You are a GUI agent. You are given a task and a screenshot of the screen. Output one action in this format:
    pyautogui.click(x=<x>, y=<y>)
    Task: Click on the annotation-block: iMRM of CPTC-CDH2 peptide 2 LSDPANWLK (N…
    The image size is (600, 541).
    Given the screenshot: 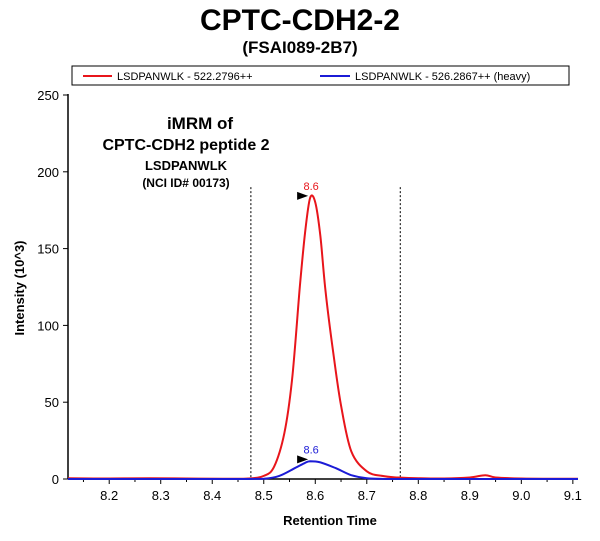 What is the action you would take?
    pyautogui.click(x=185, y=152)
    